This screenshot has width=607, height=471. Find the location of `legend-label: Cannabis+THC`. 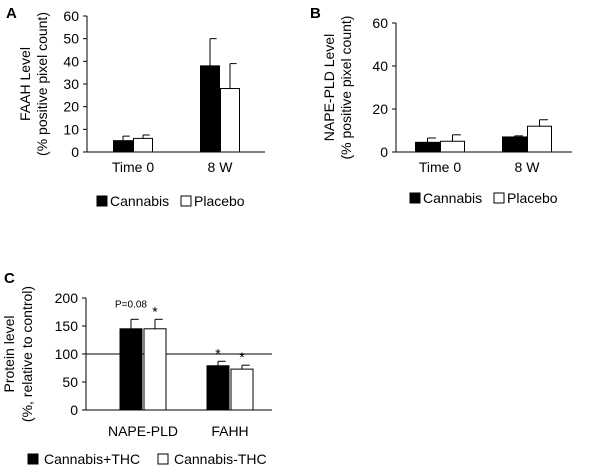

legend-label: Cannabis+THC is located at coordinates (92, 459).